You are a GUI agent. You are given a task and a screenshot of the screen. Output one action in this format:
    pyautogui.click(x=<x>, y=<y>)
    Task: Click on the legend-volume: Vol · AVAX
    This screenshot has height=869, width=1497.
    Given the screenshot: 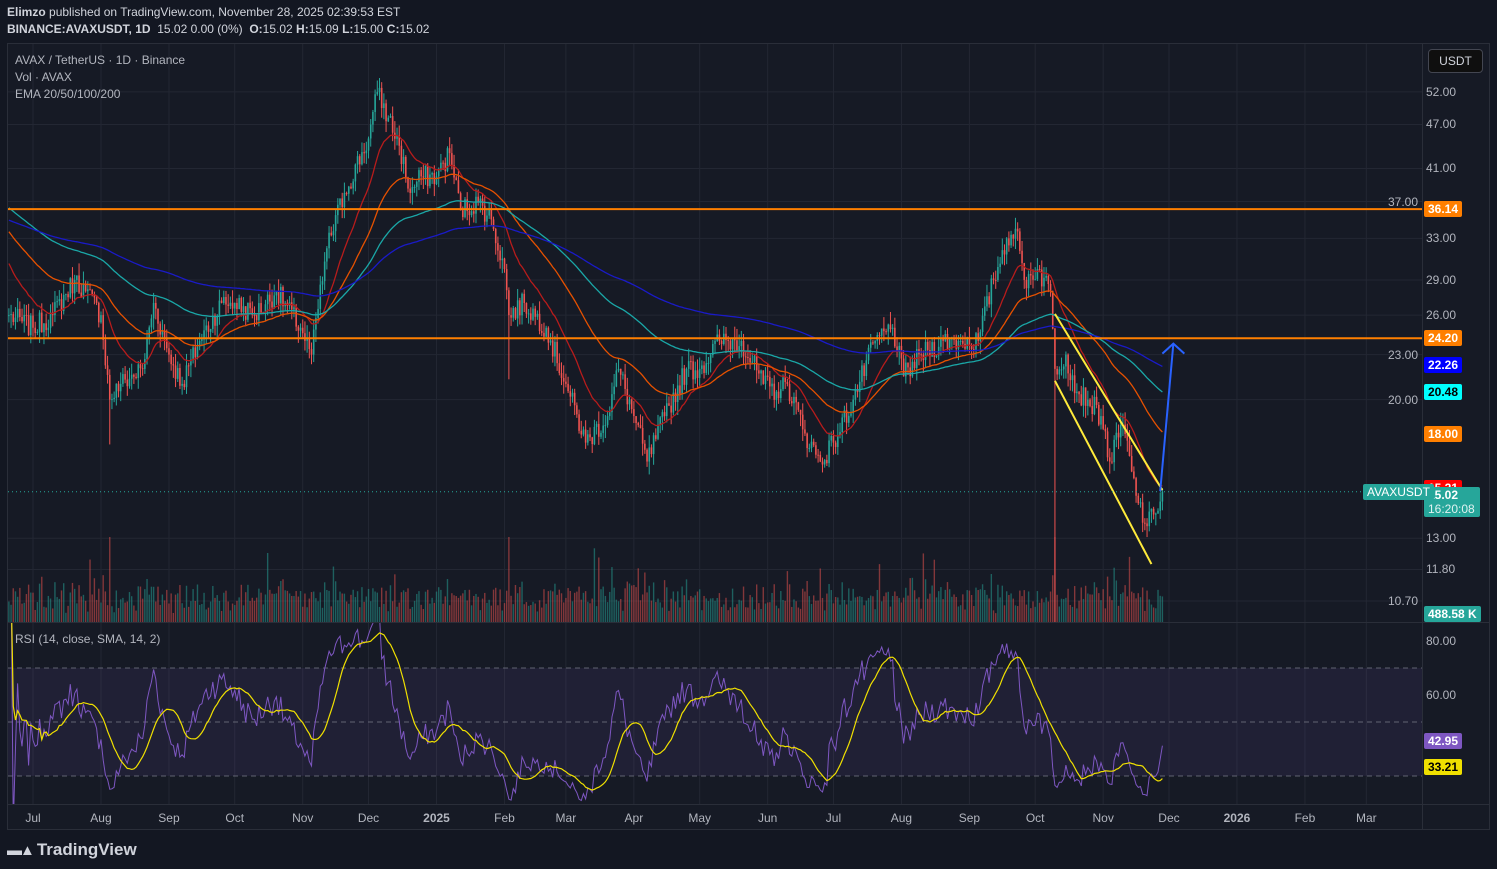 What is the action you would take?
    pyautogui.click(x=43, y=77)
    